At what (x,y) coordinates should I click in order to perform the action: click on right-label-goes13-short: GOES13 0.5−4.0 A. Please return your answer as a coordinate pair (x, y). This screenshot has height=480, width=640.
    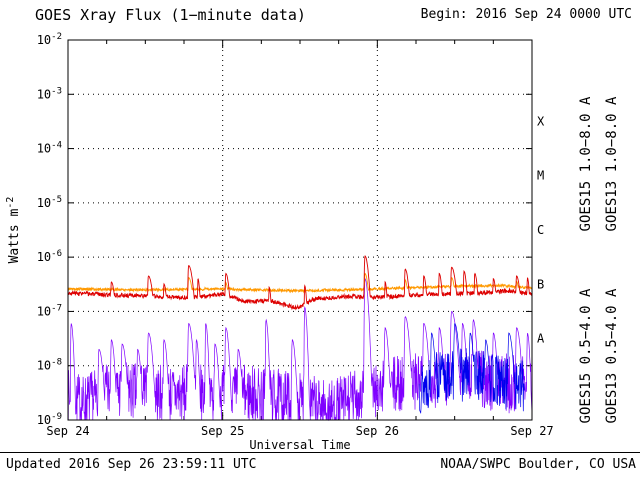
    Looking at the image, I should click on (612, 355).